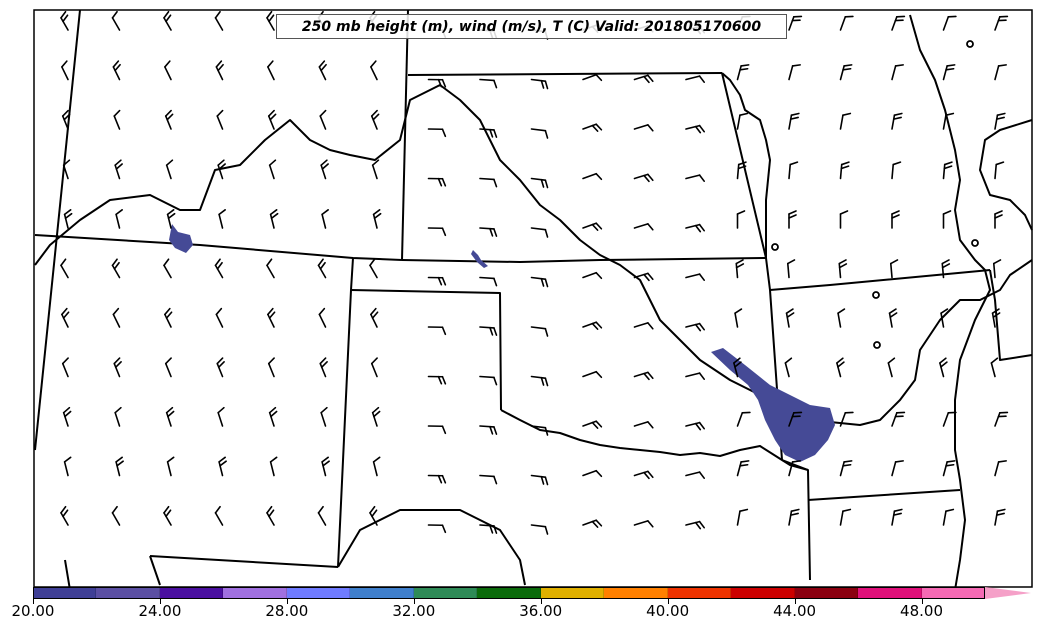 The height and width of the screenshot is (633, 1041). I want to click on colorbar-tick-label: 36.00, so click(541, 611).